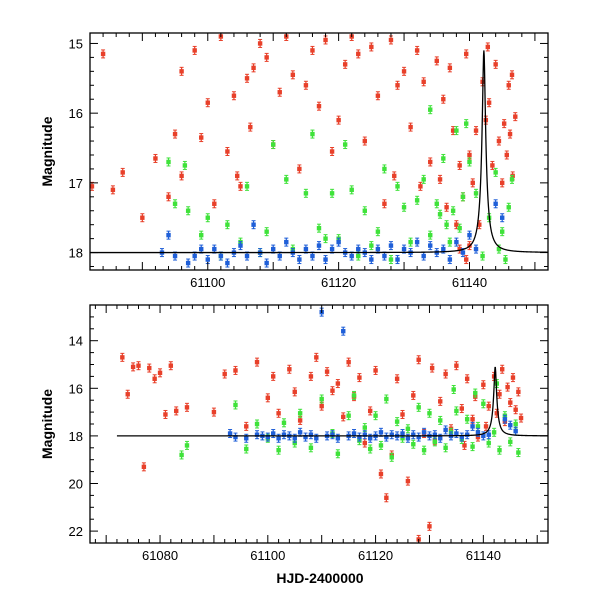 The height and width of the screenshot is (600, 600). Describe the element at coordinates (469, 282) in the screenshot. I see `x-tick-label: 61140` at that location.